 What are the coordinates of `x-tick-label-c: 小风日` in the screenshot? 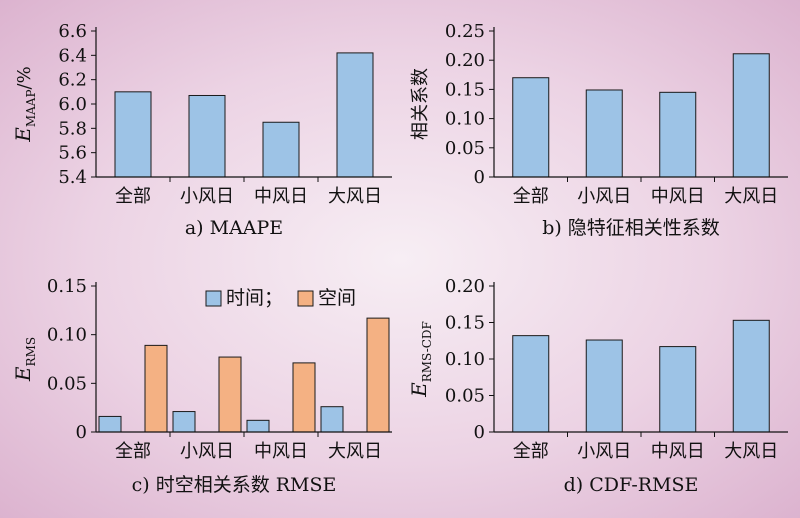 It's located at (207, 451).